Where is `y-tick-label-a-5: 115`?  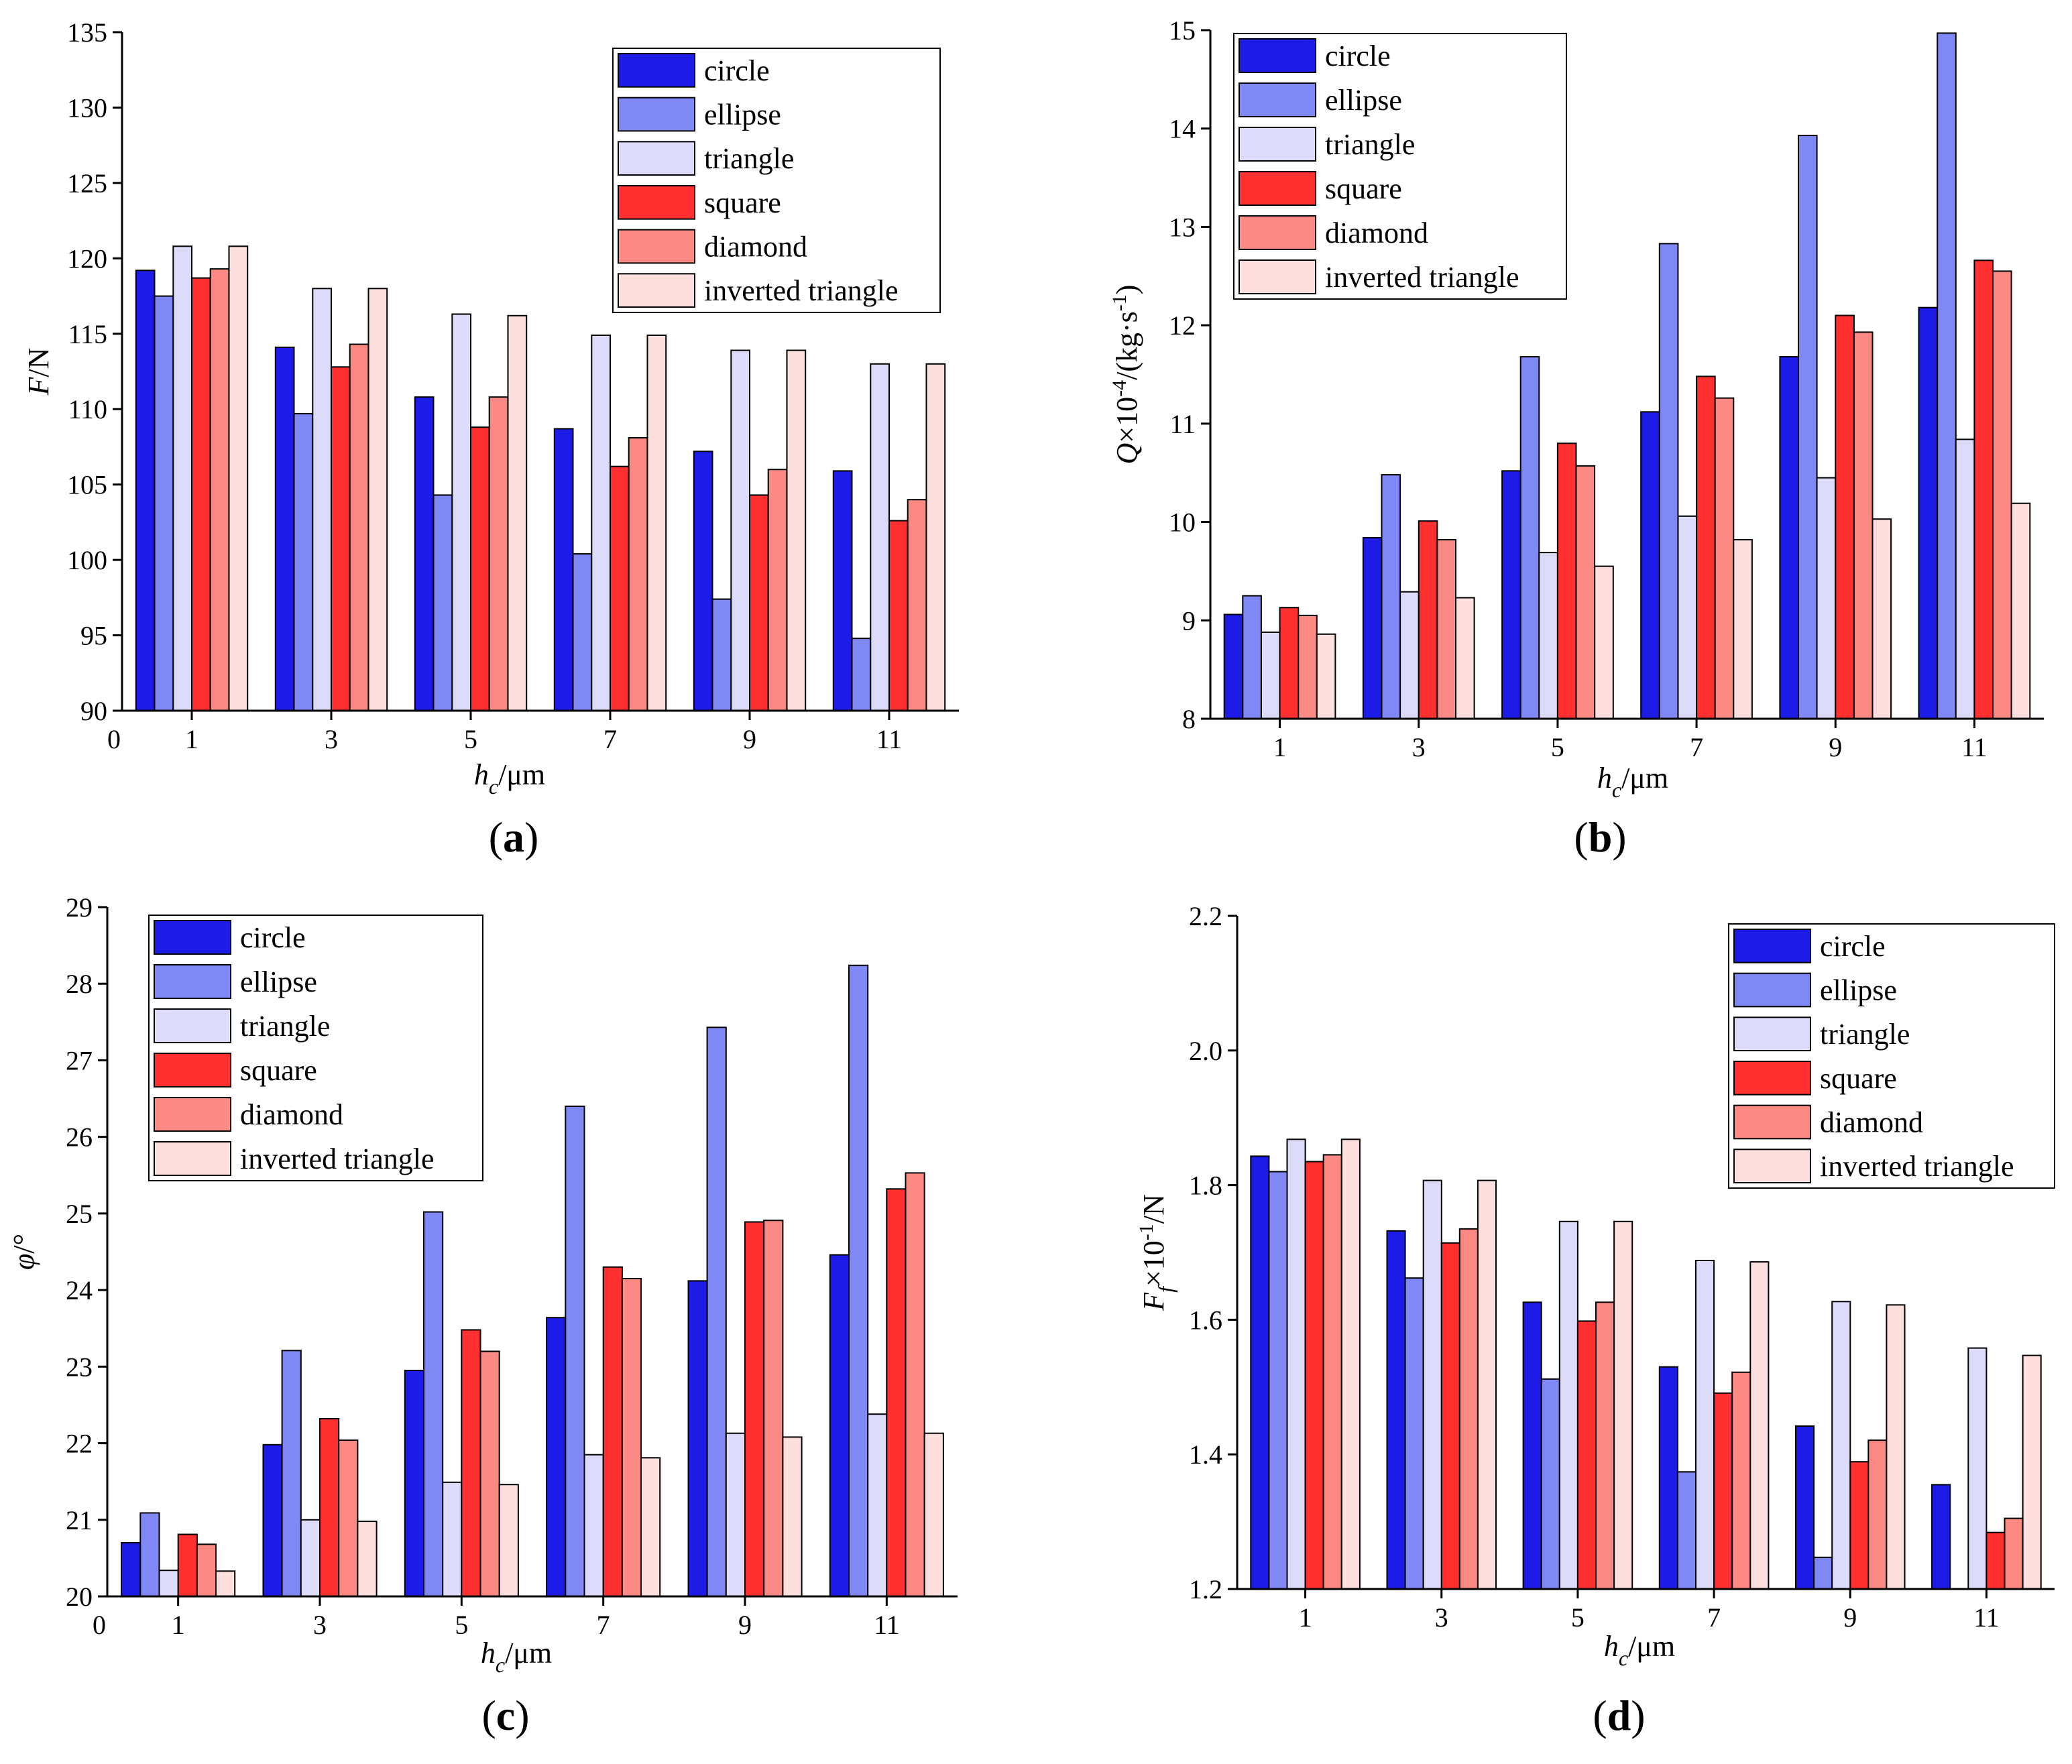
y-tick-label-a-5: 115 is located at coordinates (88, 334).